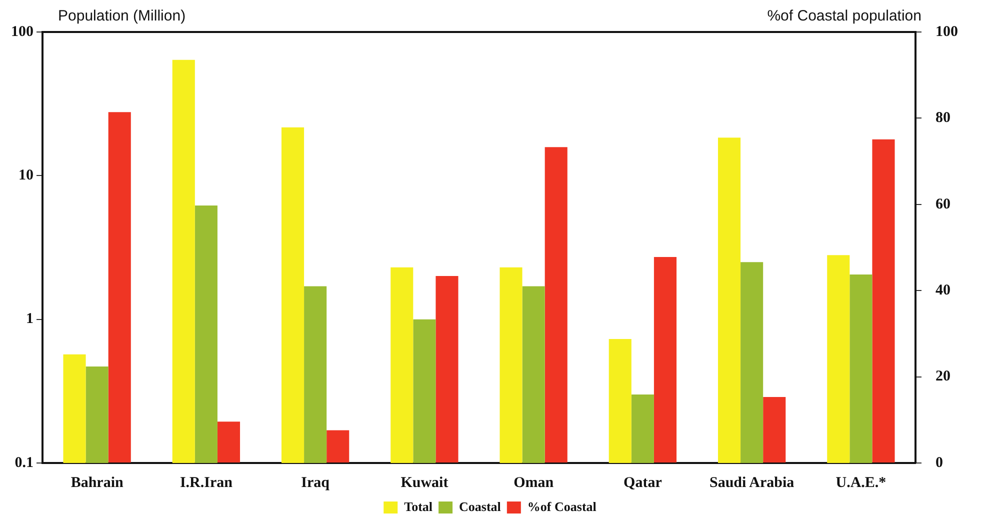 The image size is (982, 528). I want to click on y2-tick-label: 80, so click(943, 118).